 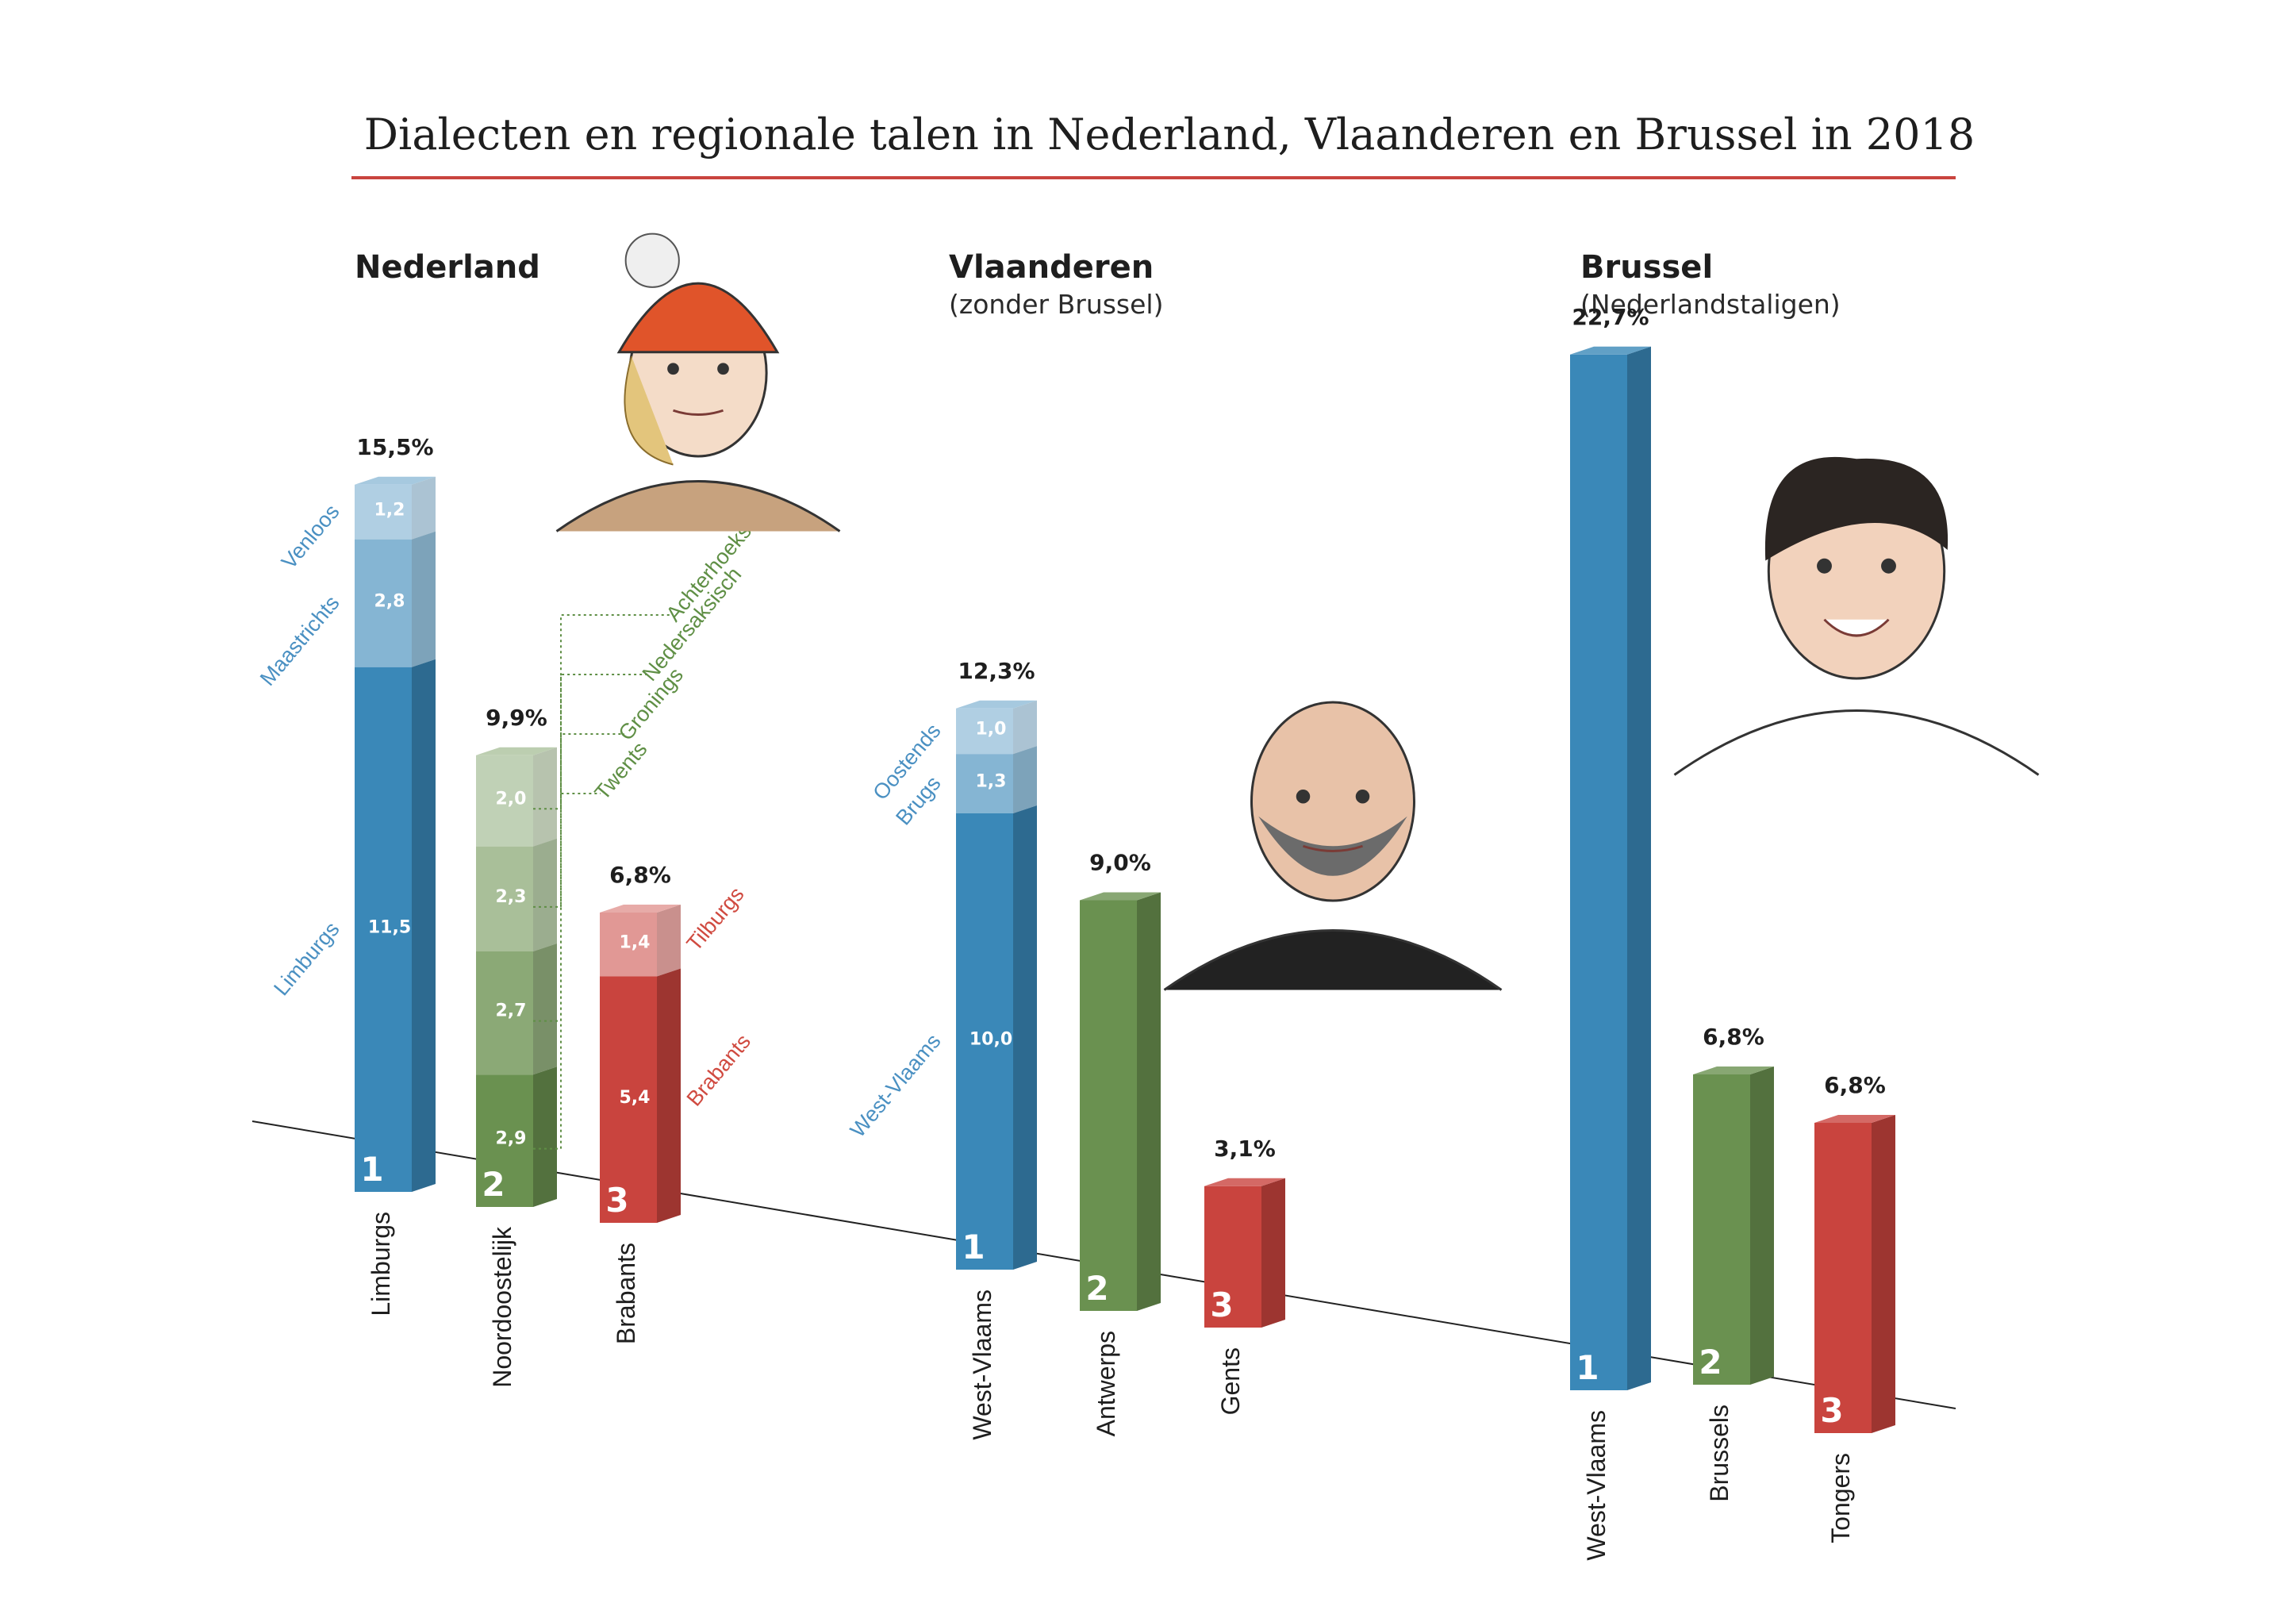 I want to click on bar-segment-oostends, so click(x=984, y=731).